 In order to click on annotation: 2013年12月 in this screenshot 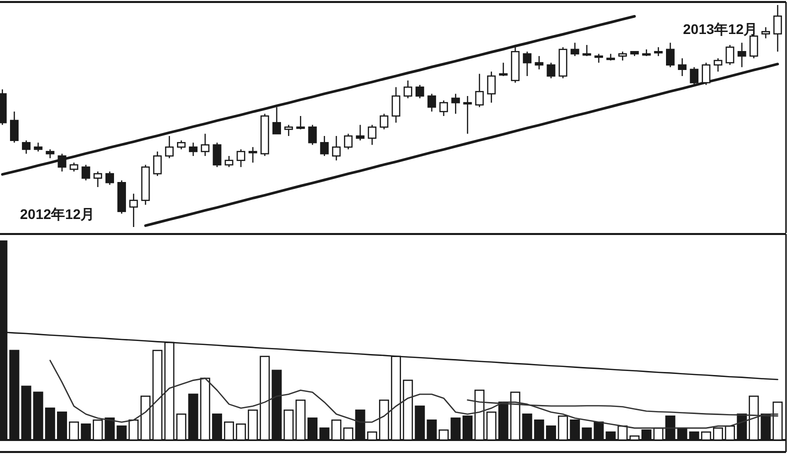, I will do `click(720, 29)`.